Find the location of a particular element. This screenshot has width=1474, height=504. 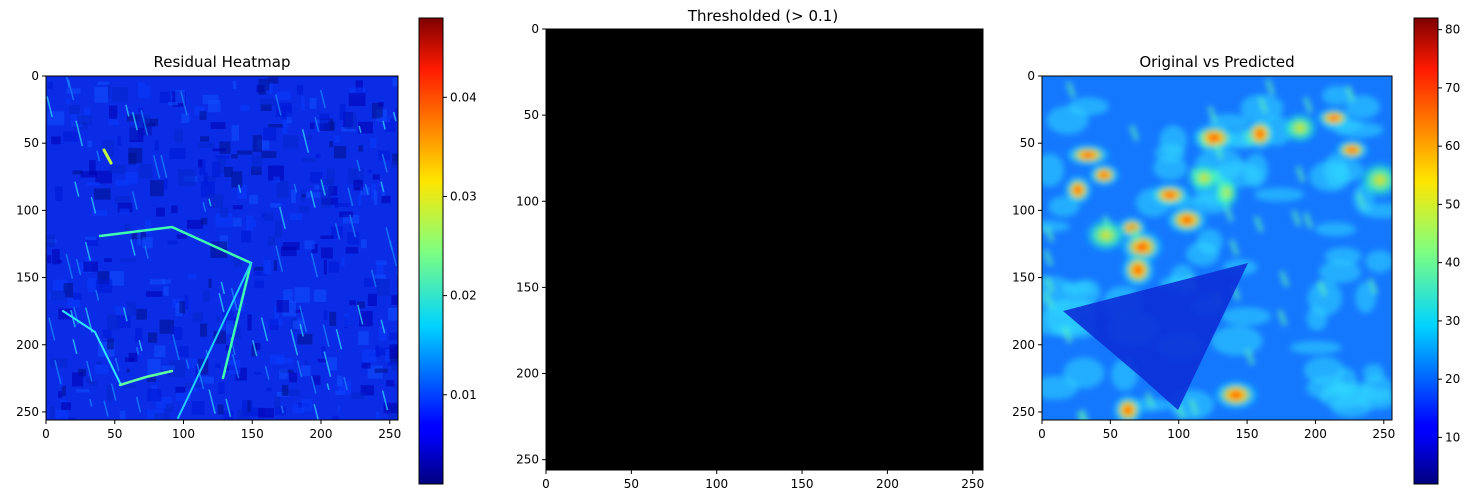

colorbar-tick-label: 80 is located at coordinates (1452, 30).